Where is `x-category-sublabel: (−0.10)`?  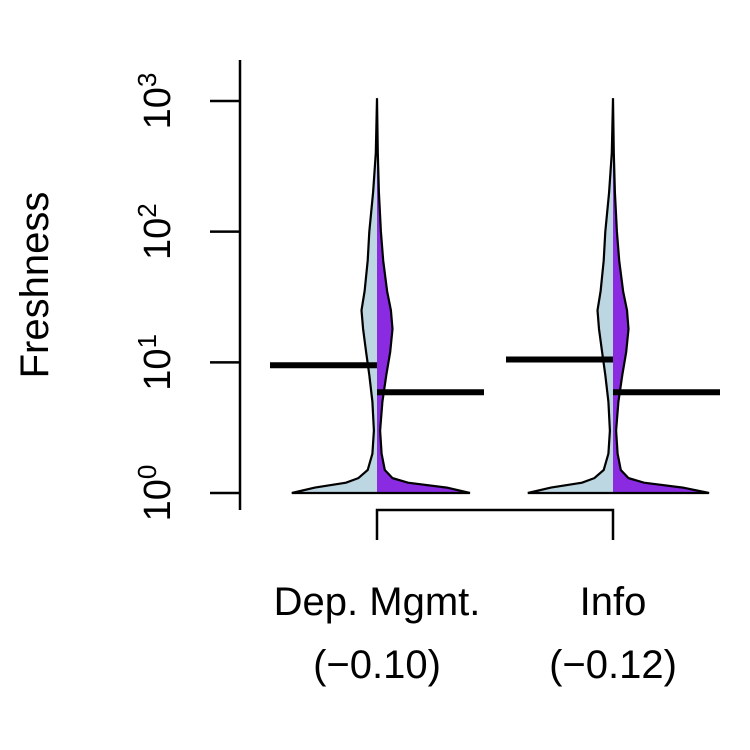 x-category-sublabel: (−0.10) is located at coordinates (377, 665).